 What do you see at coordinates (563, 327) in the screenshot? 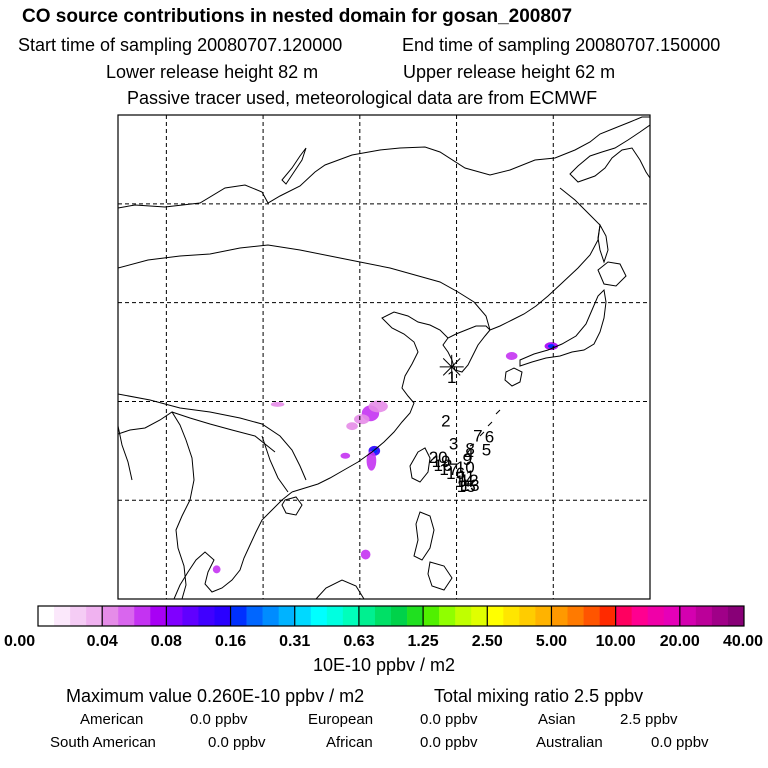
I see `coastline-honshu` at bounding box center [563, 327].